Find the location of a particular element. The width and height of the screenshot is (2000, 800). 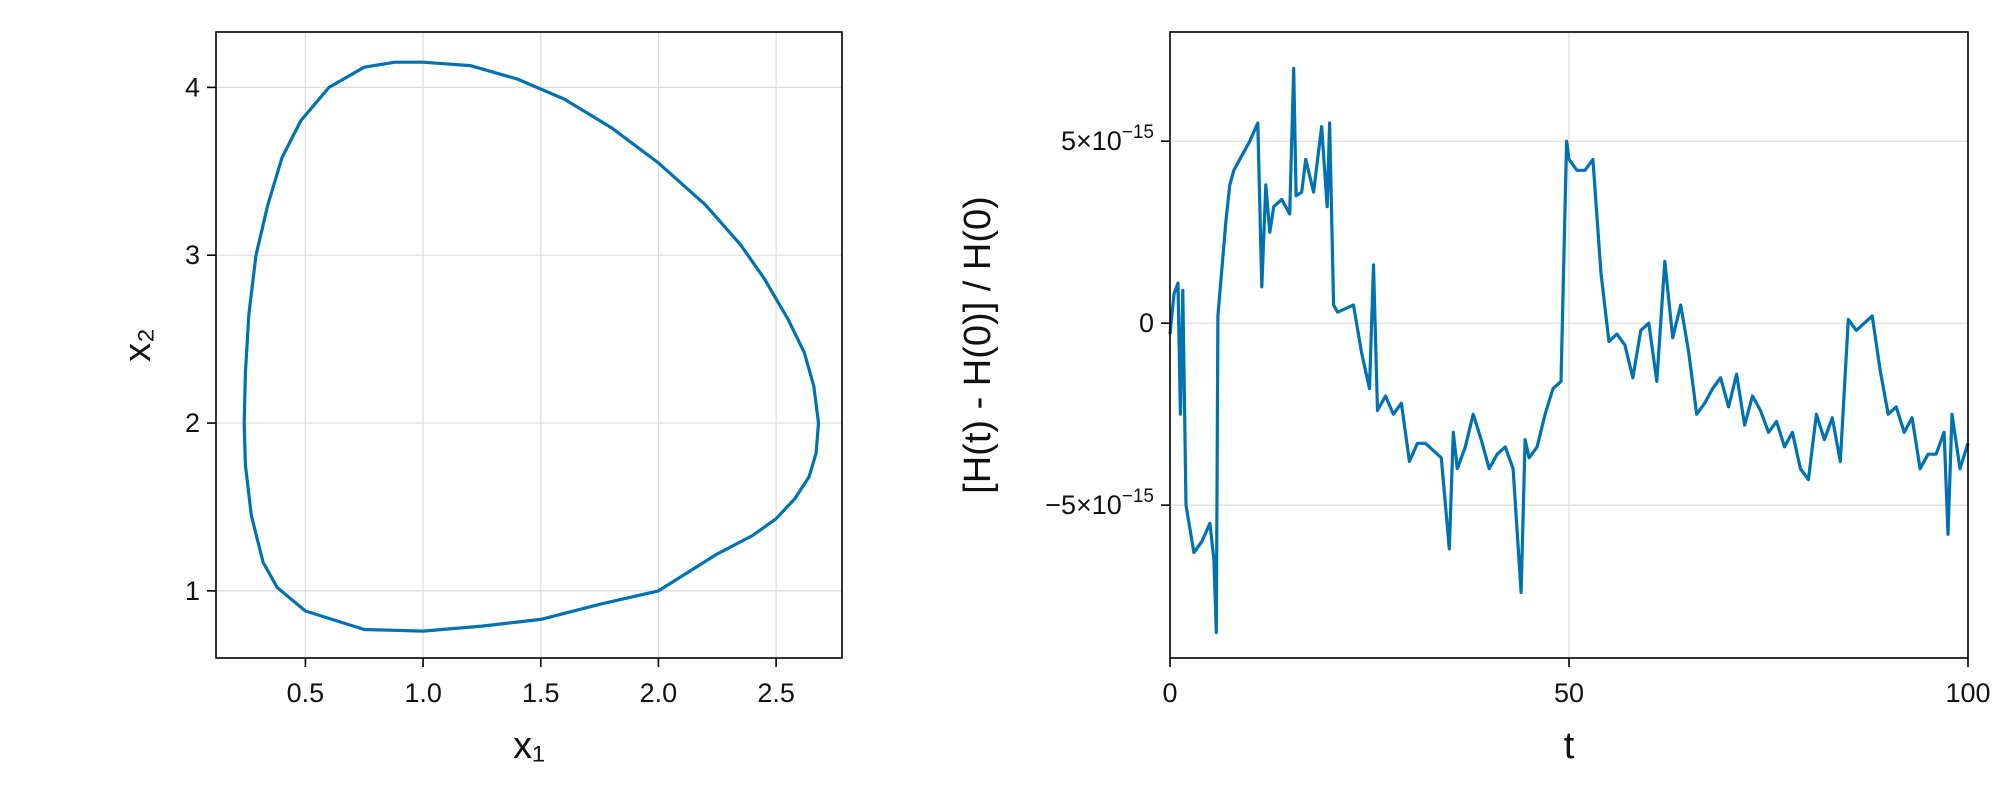

x-tick-label-1: 1.0 is located at coordinates (423, 693).